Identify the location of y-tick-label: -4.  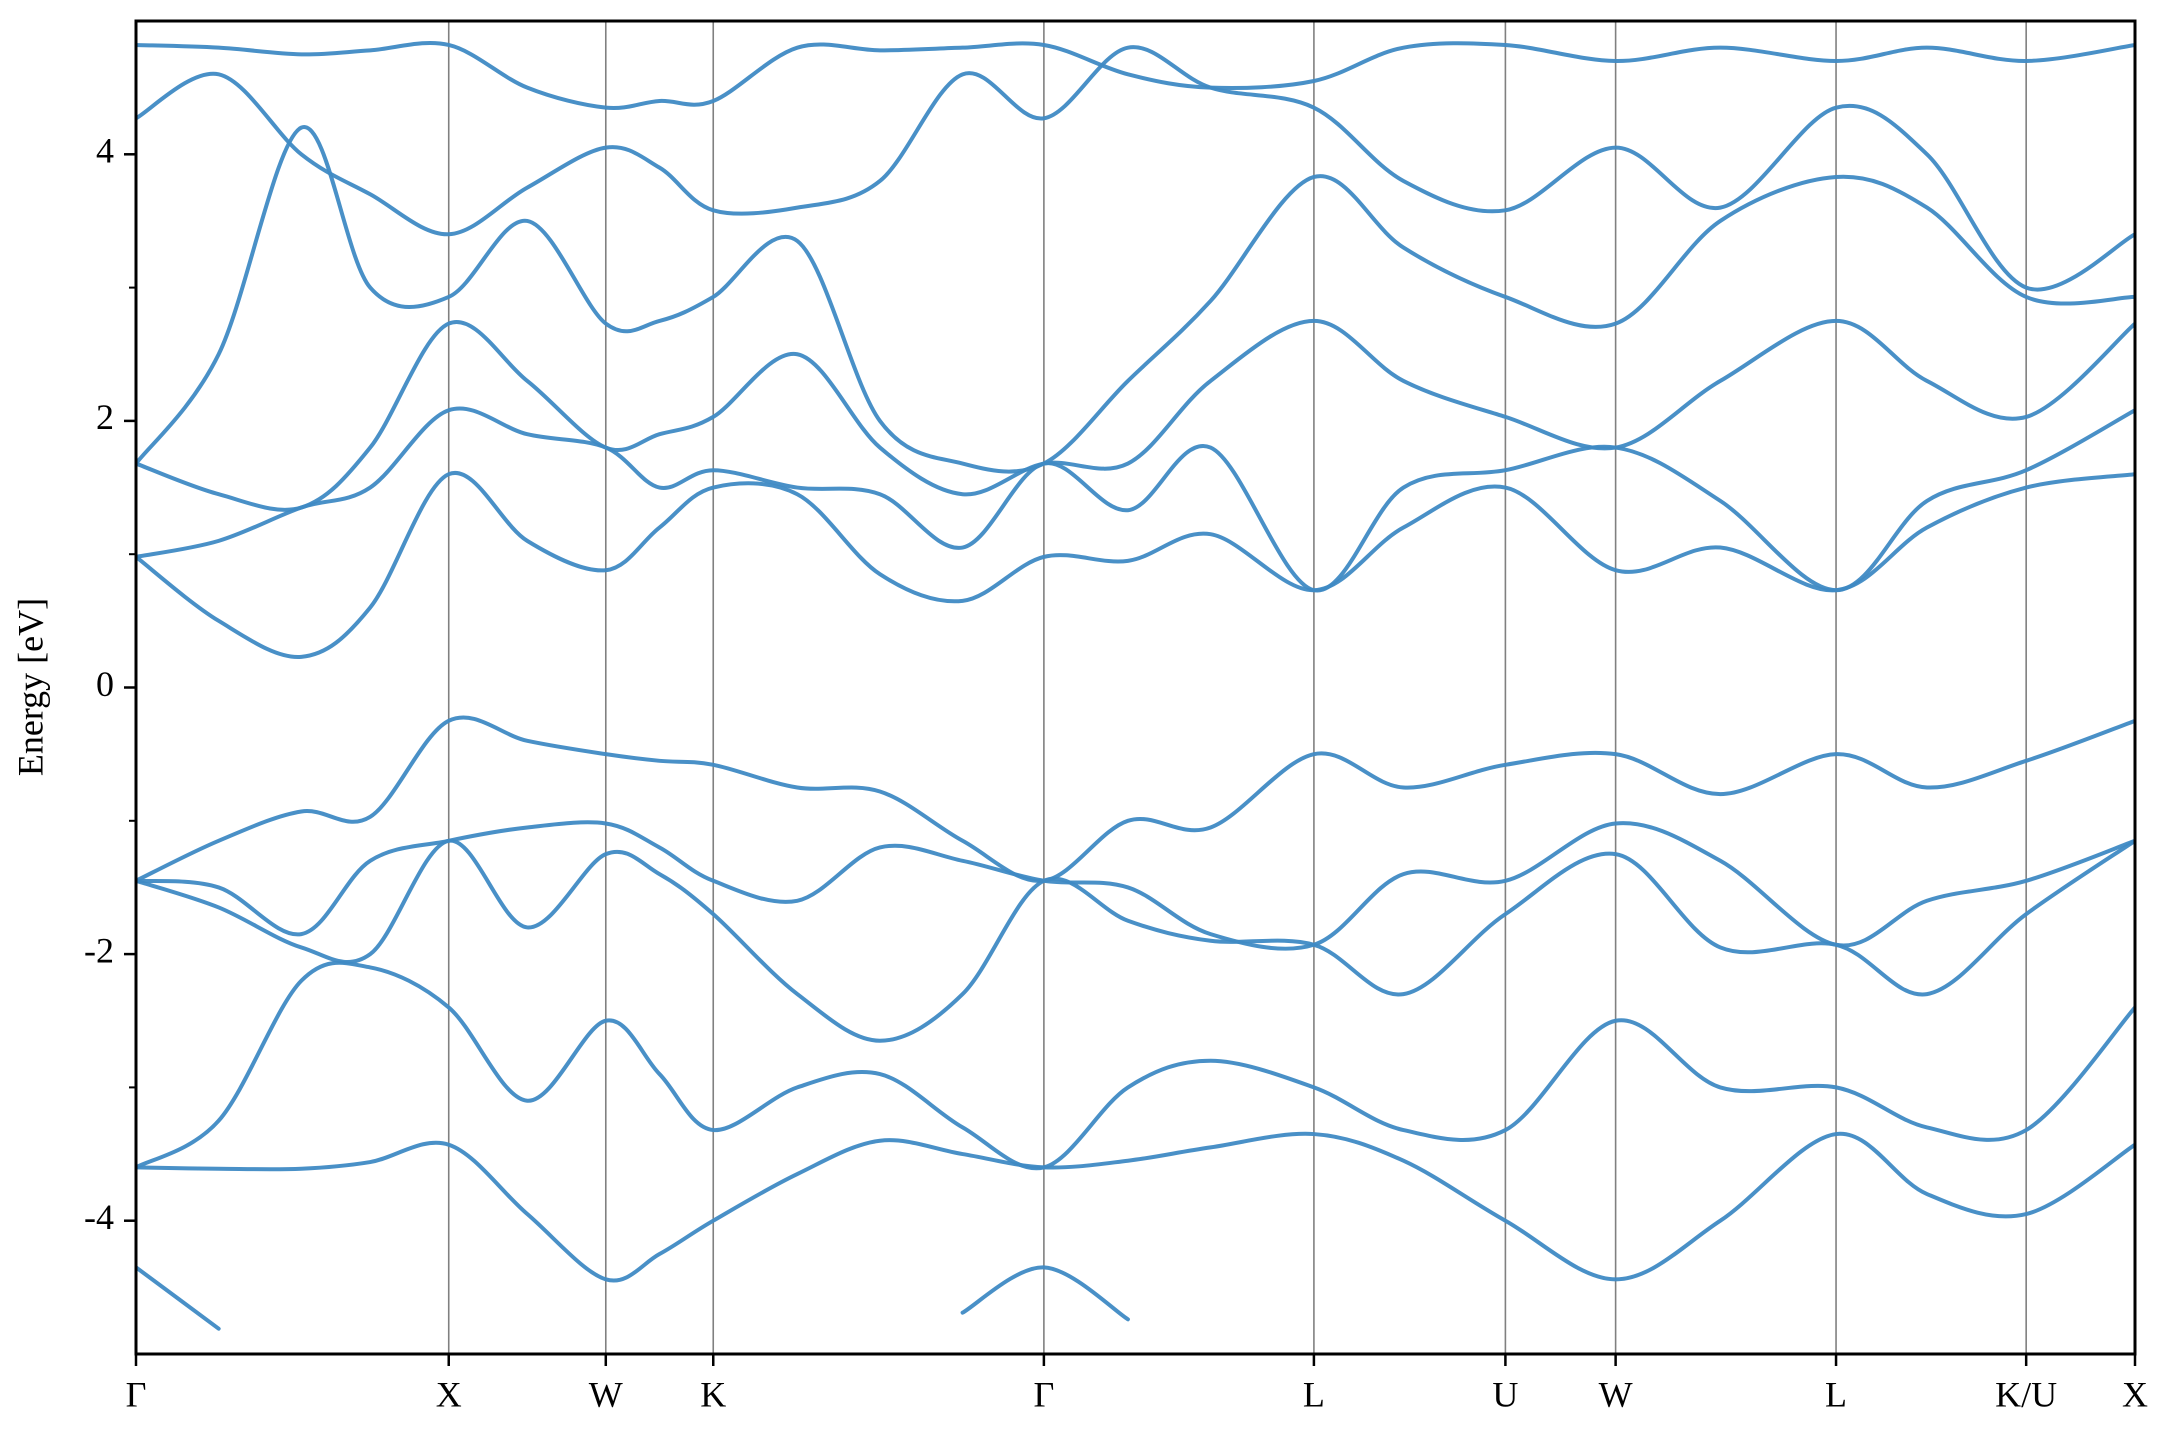
(99, 1217).